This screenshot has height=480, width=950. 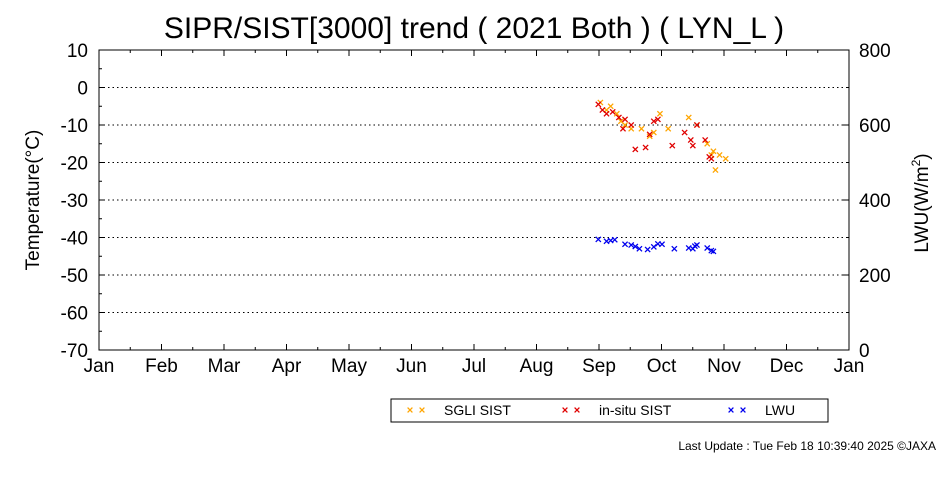 What do you see at coordinates (724, 366) in the screenshot?
I see `x-tick-label: Nov` at bounding box center [724, 366].